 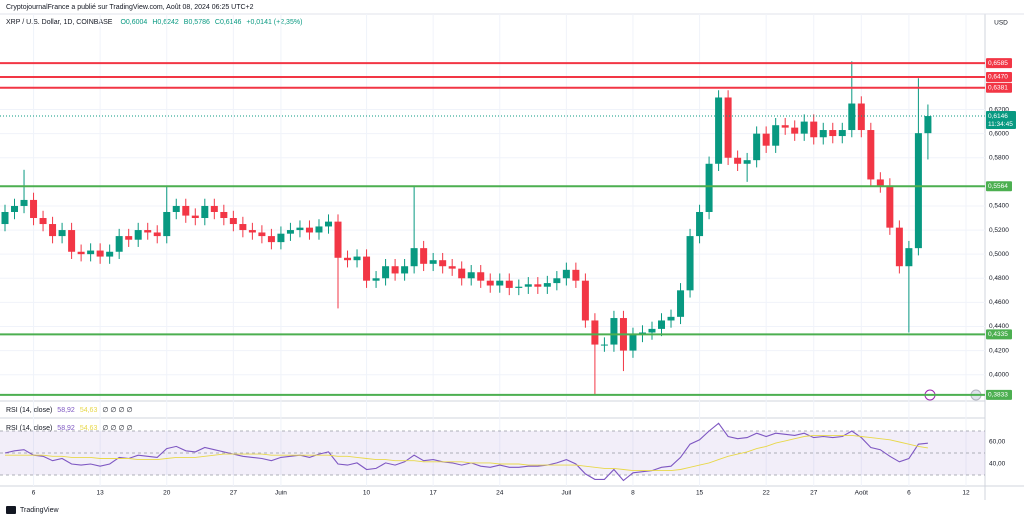 I want to click on x-tick-label: 17, so click(x=434, y=493).